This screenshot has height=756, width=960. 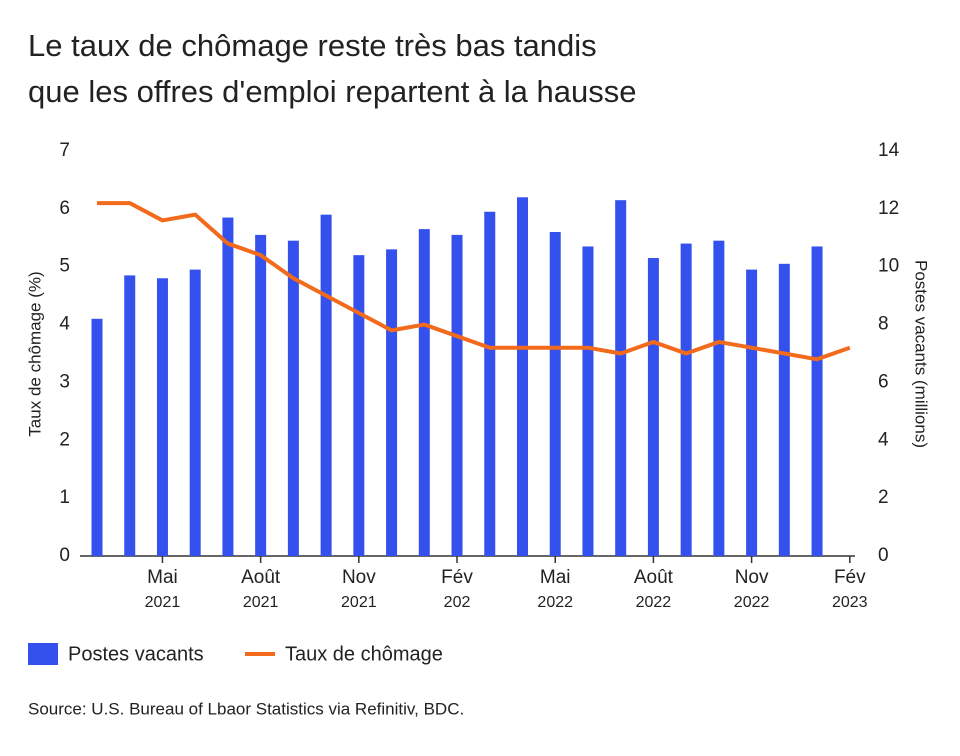 What do you see at coordinates (883, 497) in the screenshot?
I see `y2-tick-label: 2` at bounding box center [883, 497].